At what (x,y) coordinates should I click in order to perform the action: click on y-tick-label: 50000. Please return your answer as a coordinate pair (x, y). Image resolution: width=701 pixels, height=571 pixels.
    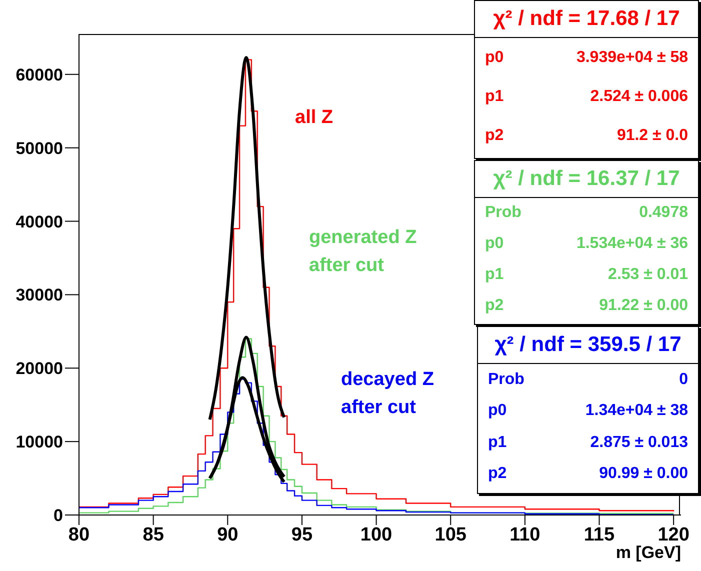
    Looking at the image, I should click on (39, 148).